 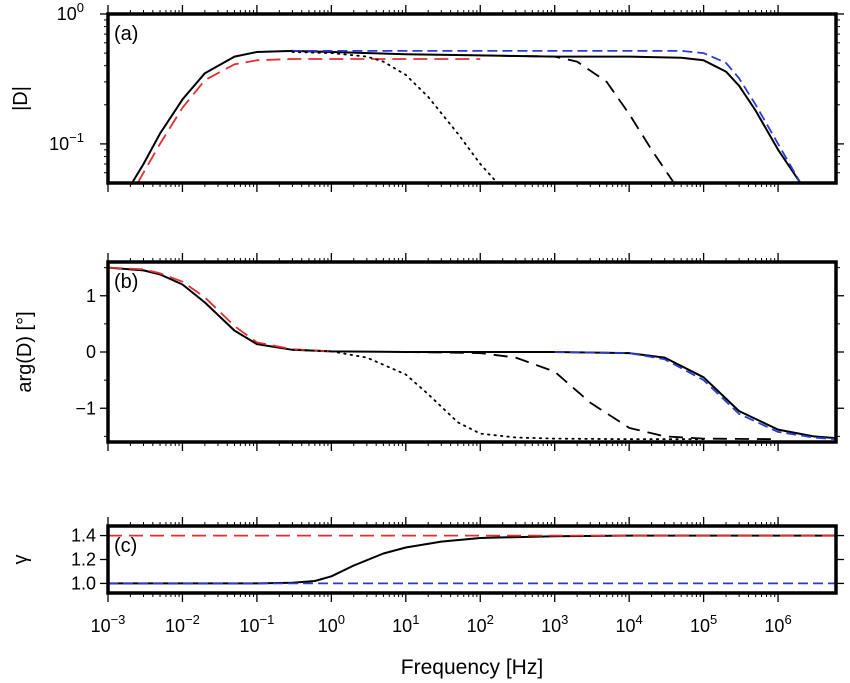 I want to click on y-tick-label-exponent: −1, so click(x=76, y=137).